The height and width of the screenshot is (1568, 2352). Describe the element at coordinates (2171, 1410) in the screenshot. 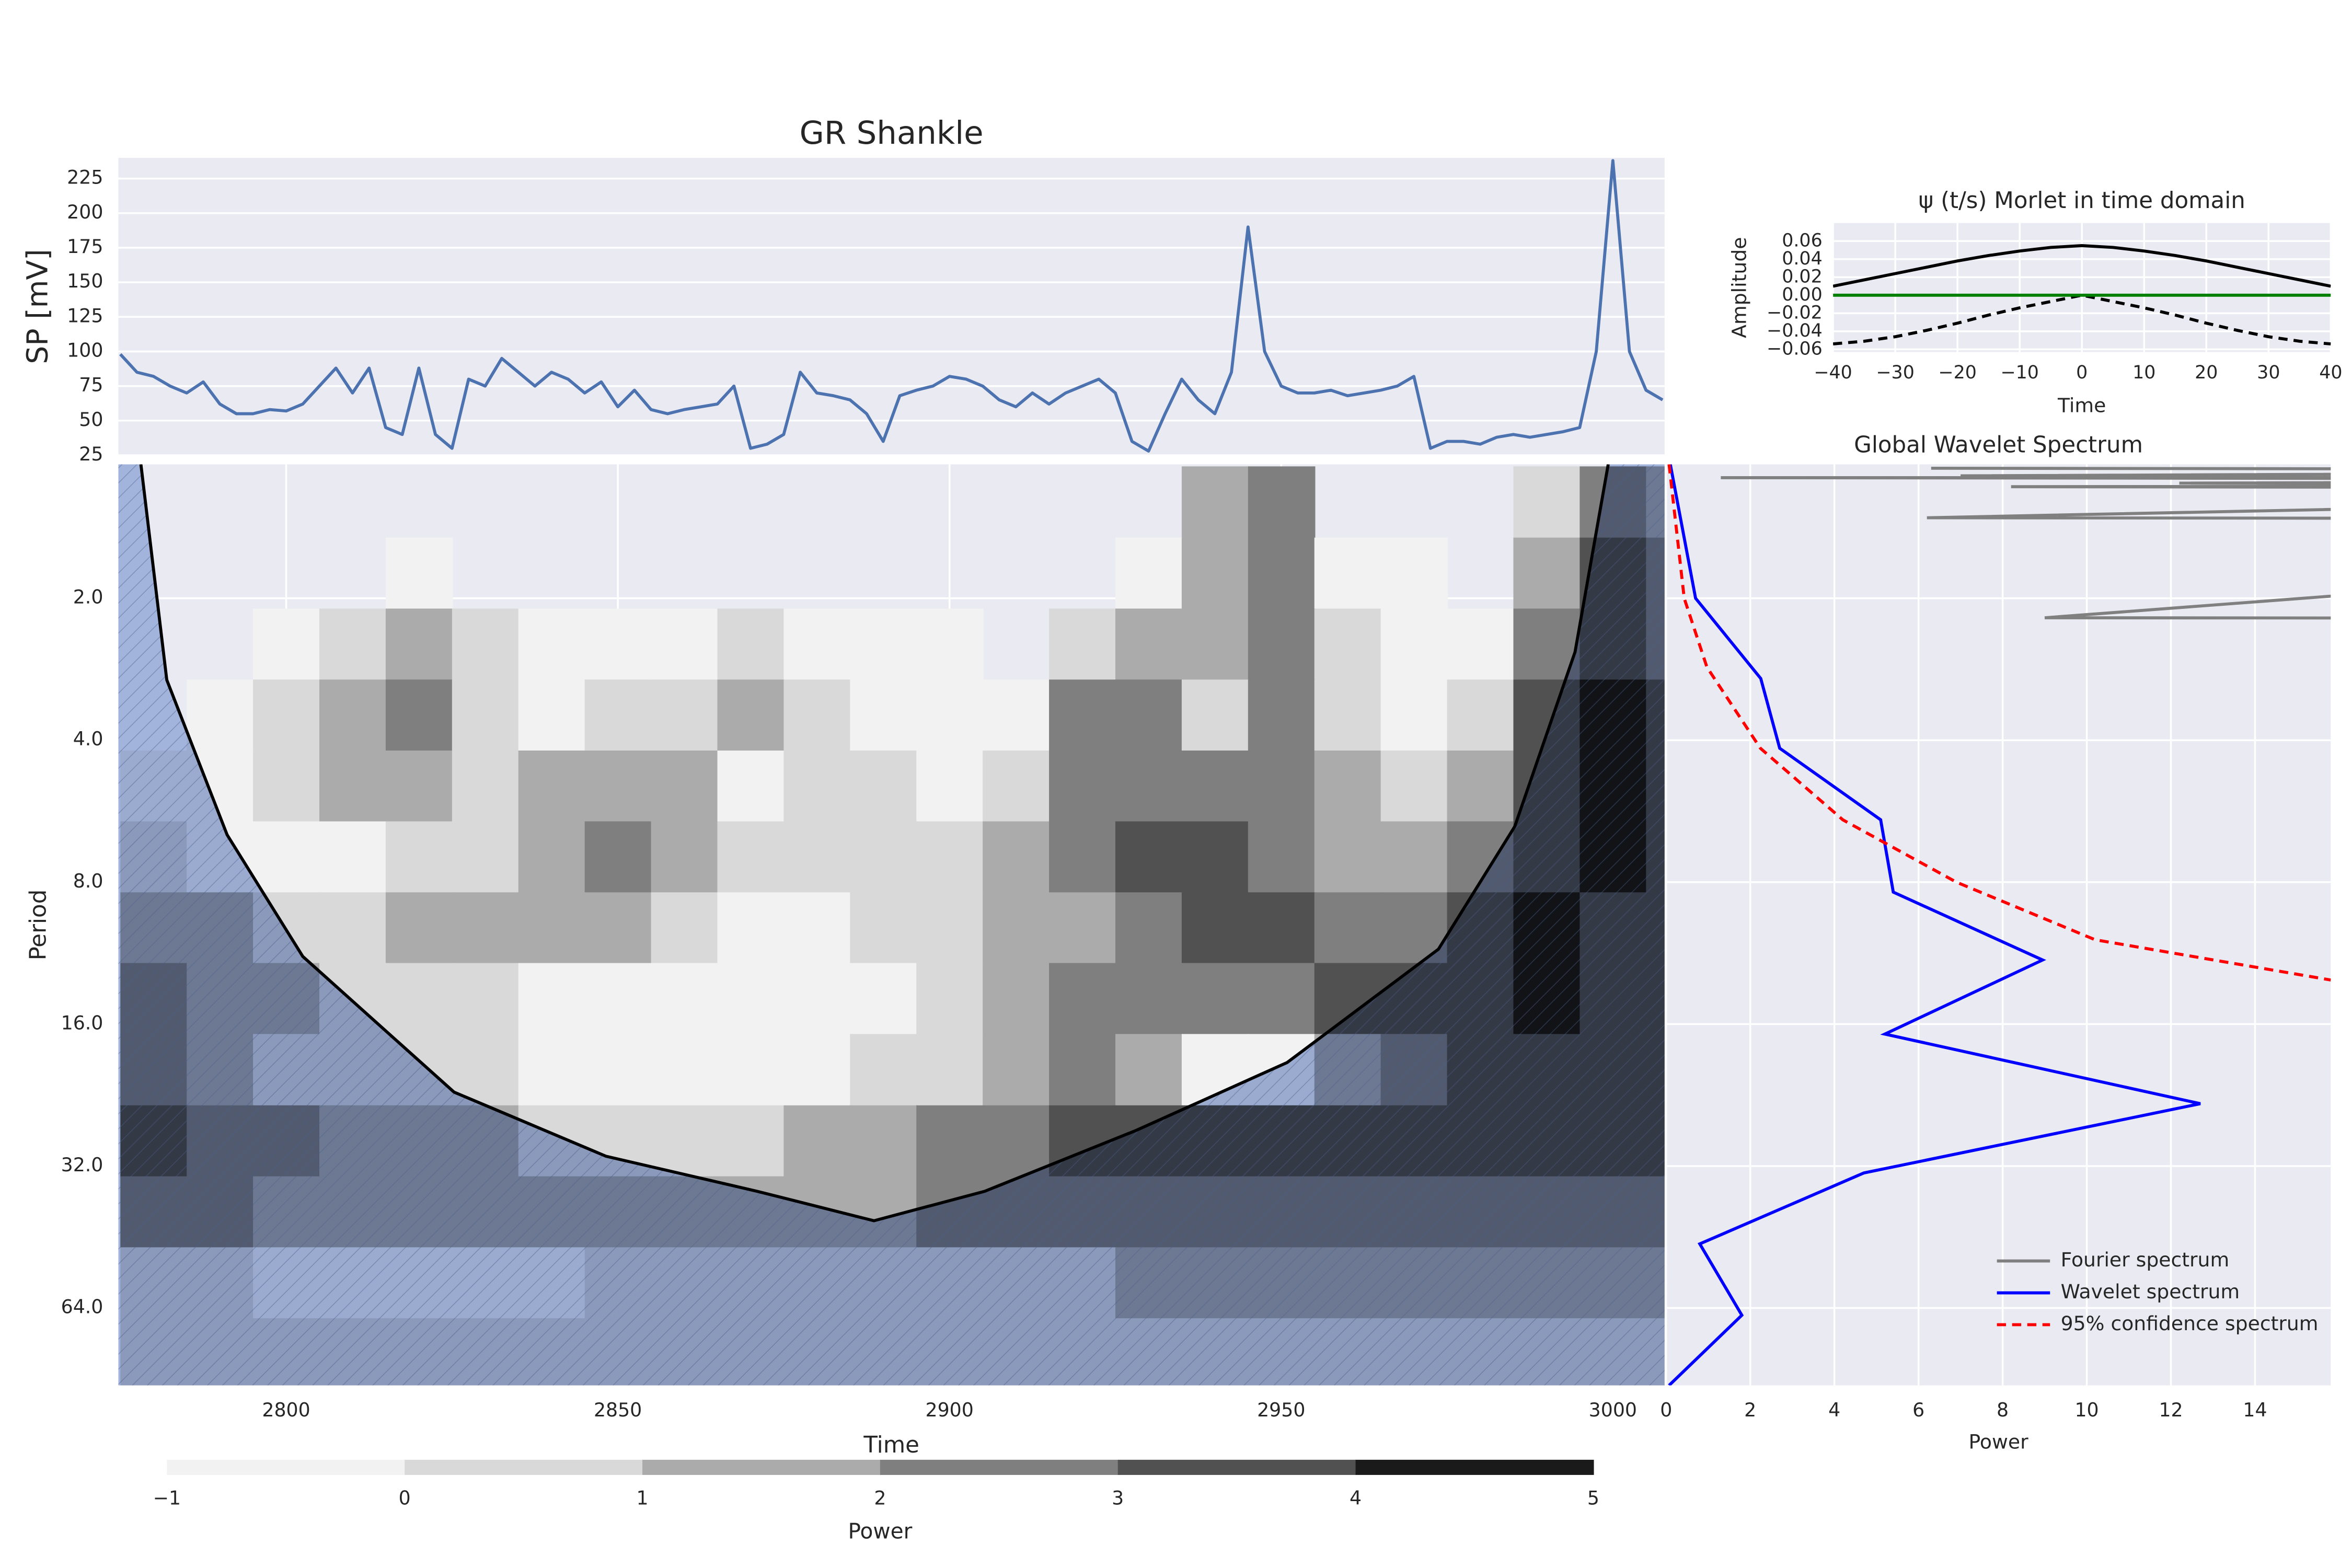

I see `x-tick-label: 12` at that location.